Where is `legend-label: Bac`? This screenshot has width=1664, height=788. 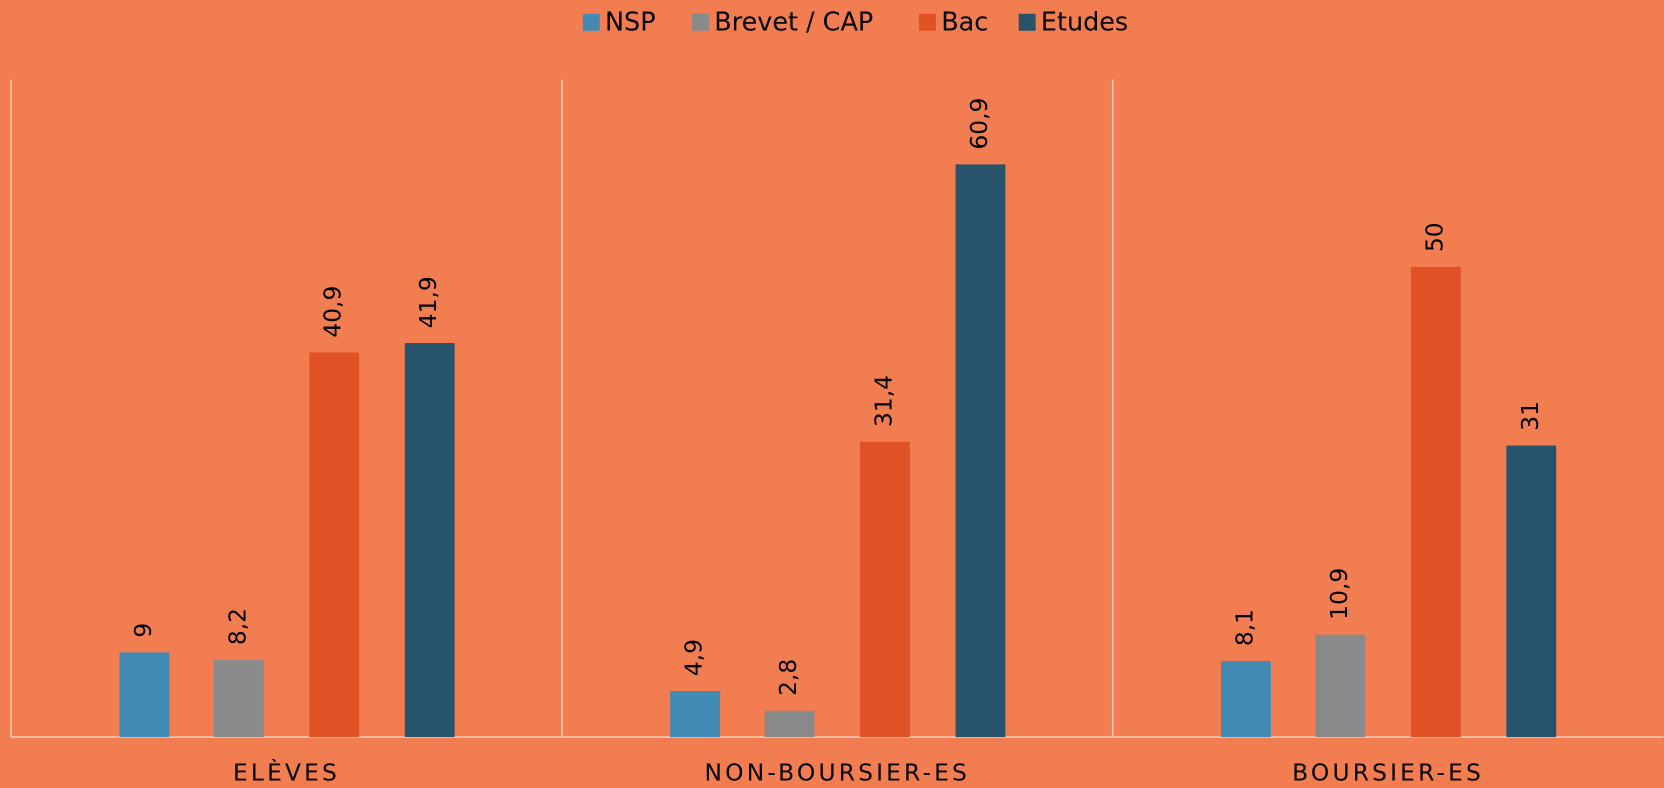
legend-label: Bac is located at coordinates (964, 22).